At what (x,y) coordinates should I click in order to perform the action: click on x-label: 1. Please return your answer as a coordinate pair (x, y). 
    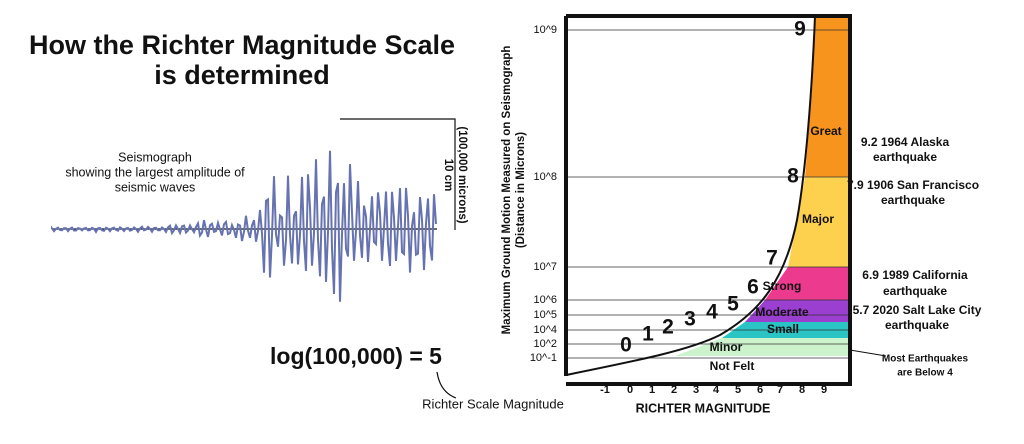
    Looking at the image, I should click on (652, 390).